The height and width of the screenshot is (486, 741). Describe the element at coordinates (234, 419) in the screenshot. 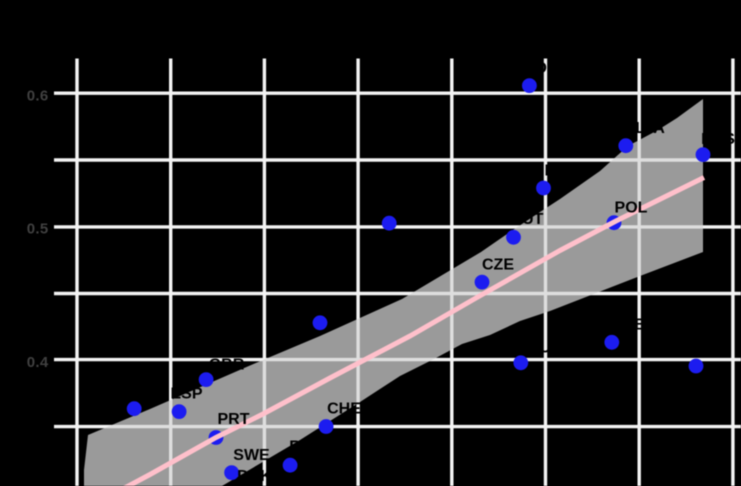

I see `svg-text: PRT` at that location.